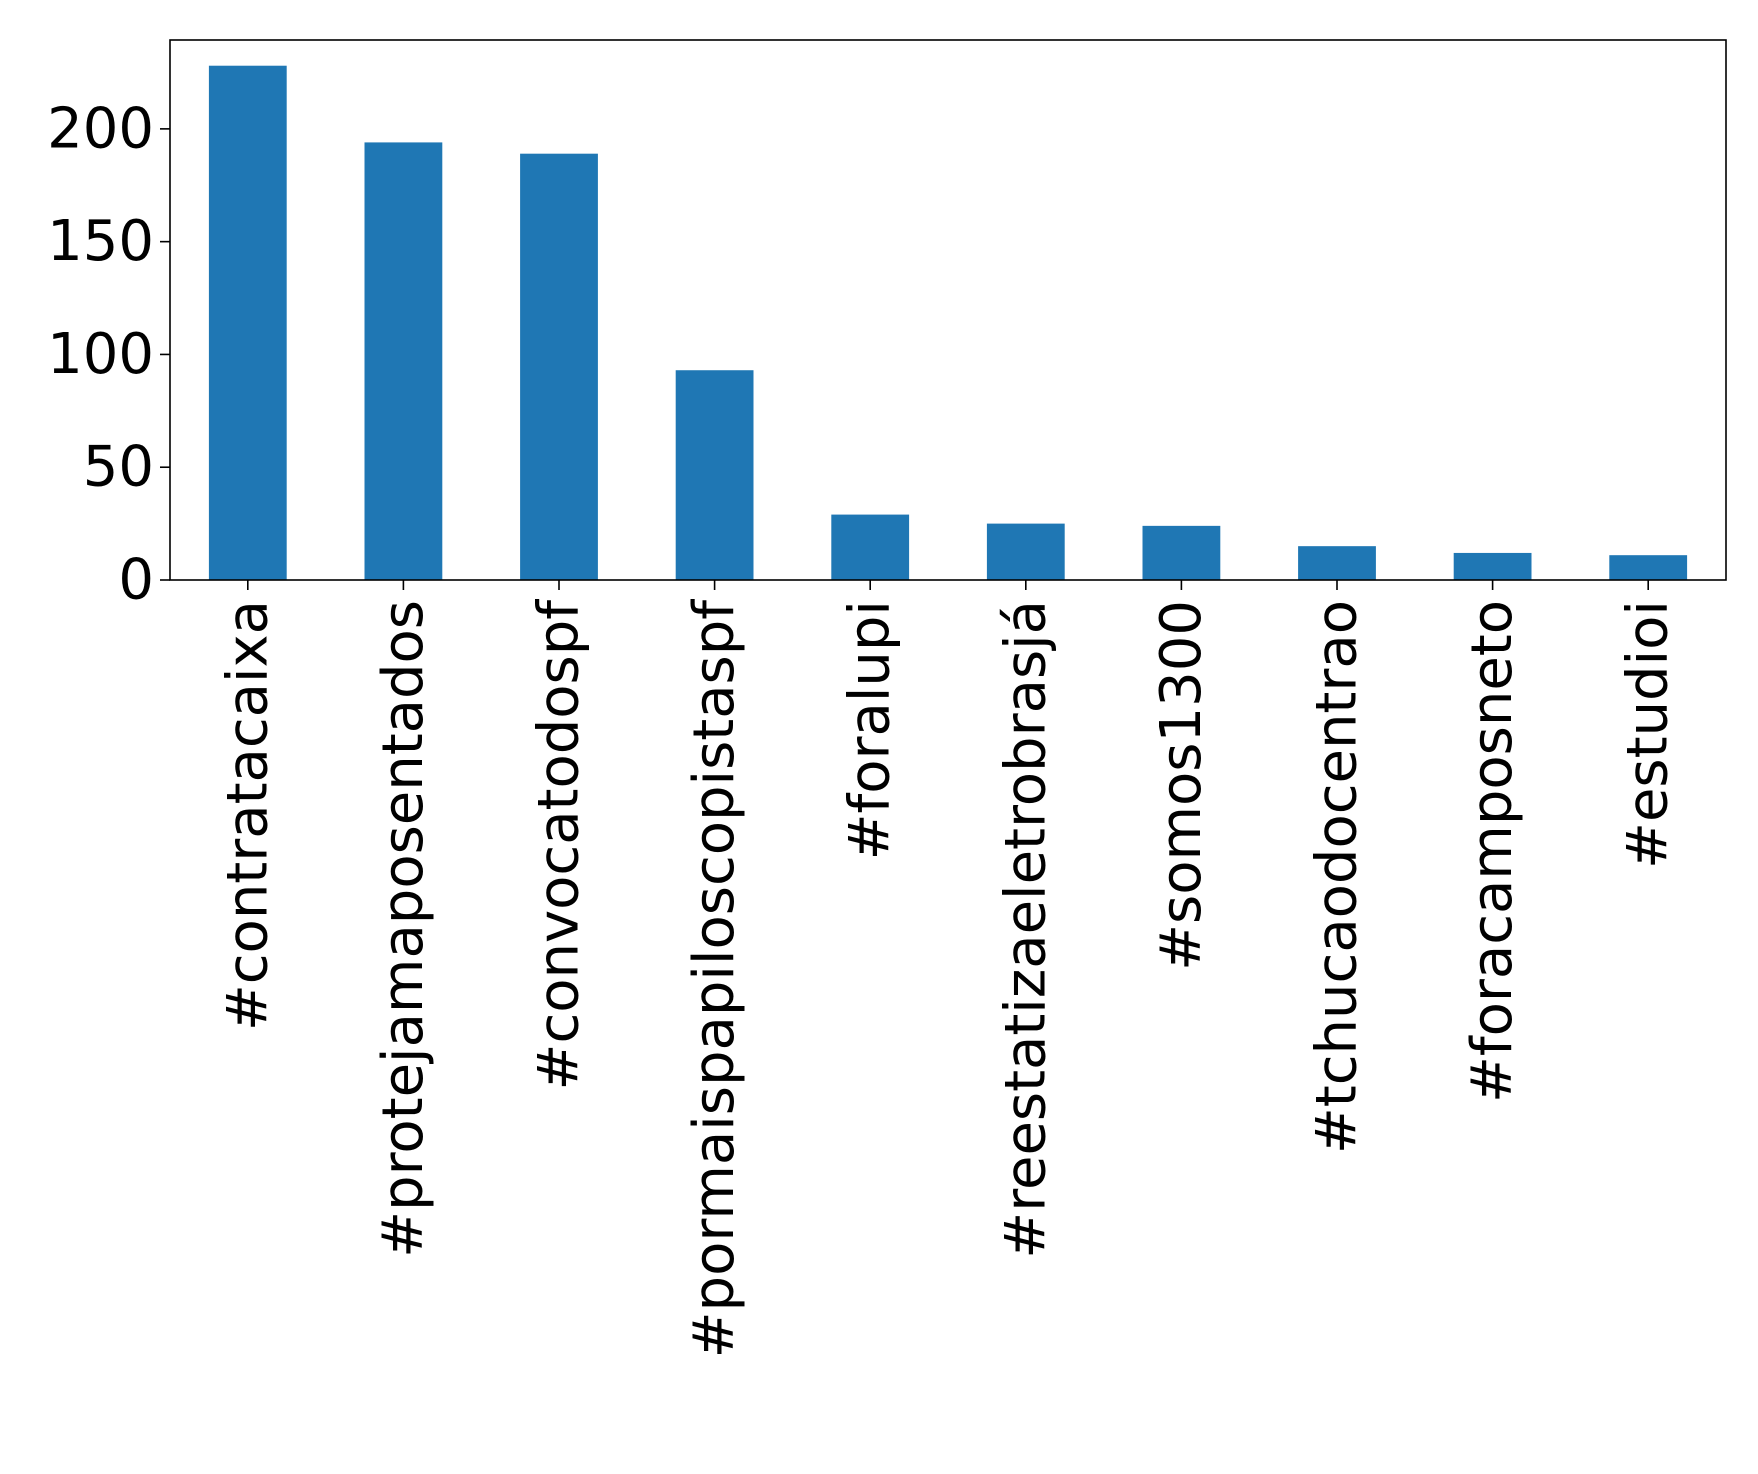 The width and height of the screenshot is (1758, 1474). What do you see at coordinates (100, 128) in the screenshot?
I see `y-tick-label-4: 200` at bounding box center [100, 128].